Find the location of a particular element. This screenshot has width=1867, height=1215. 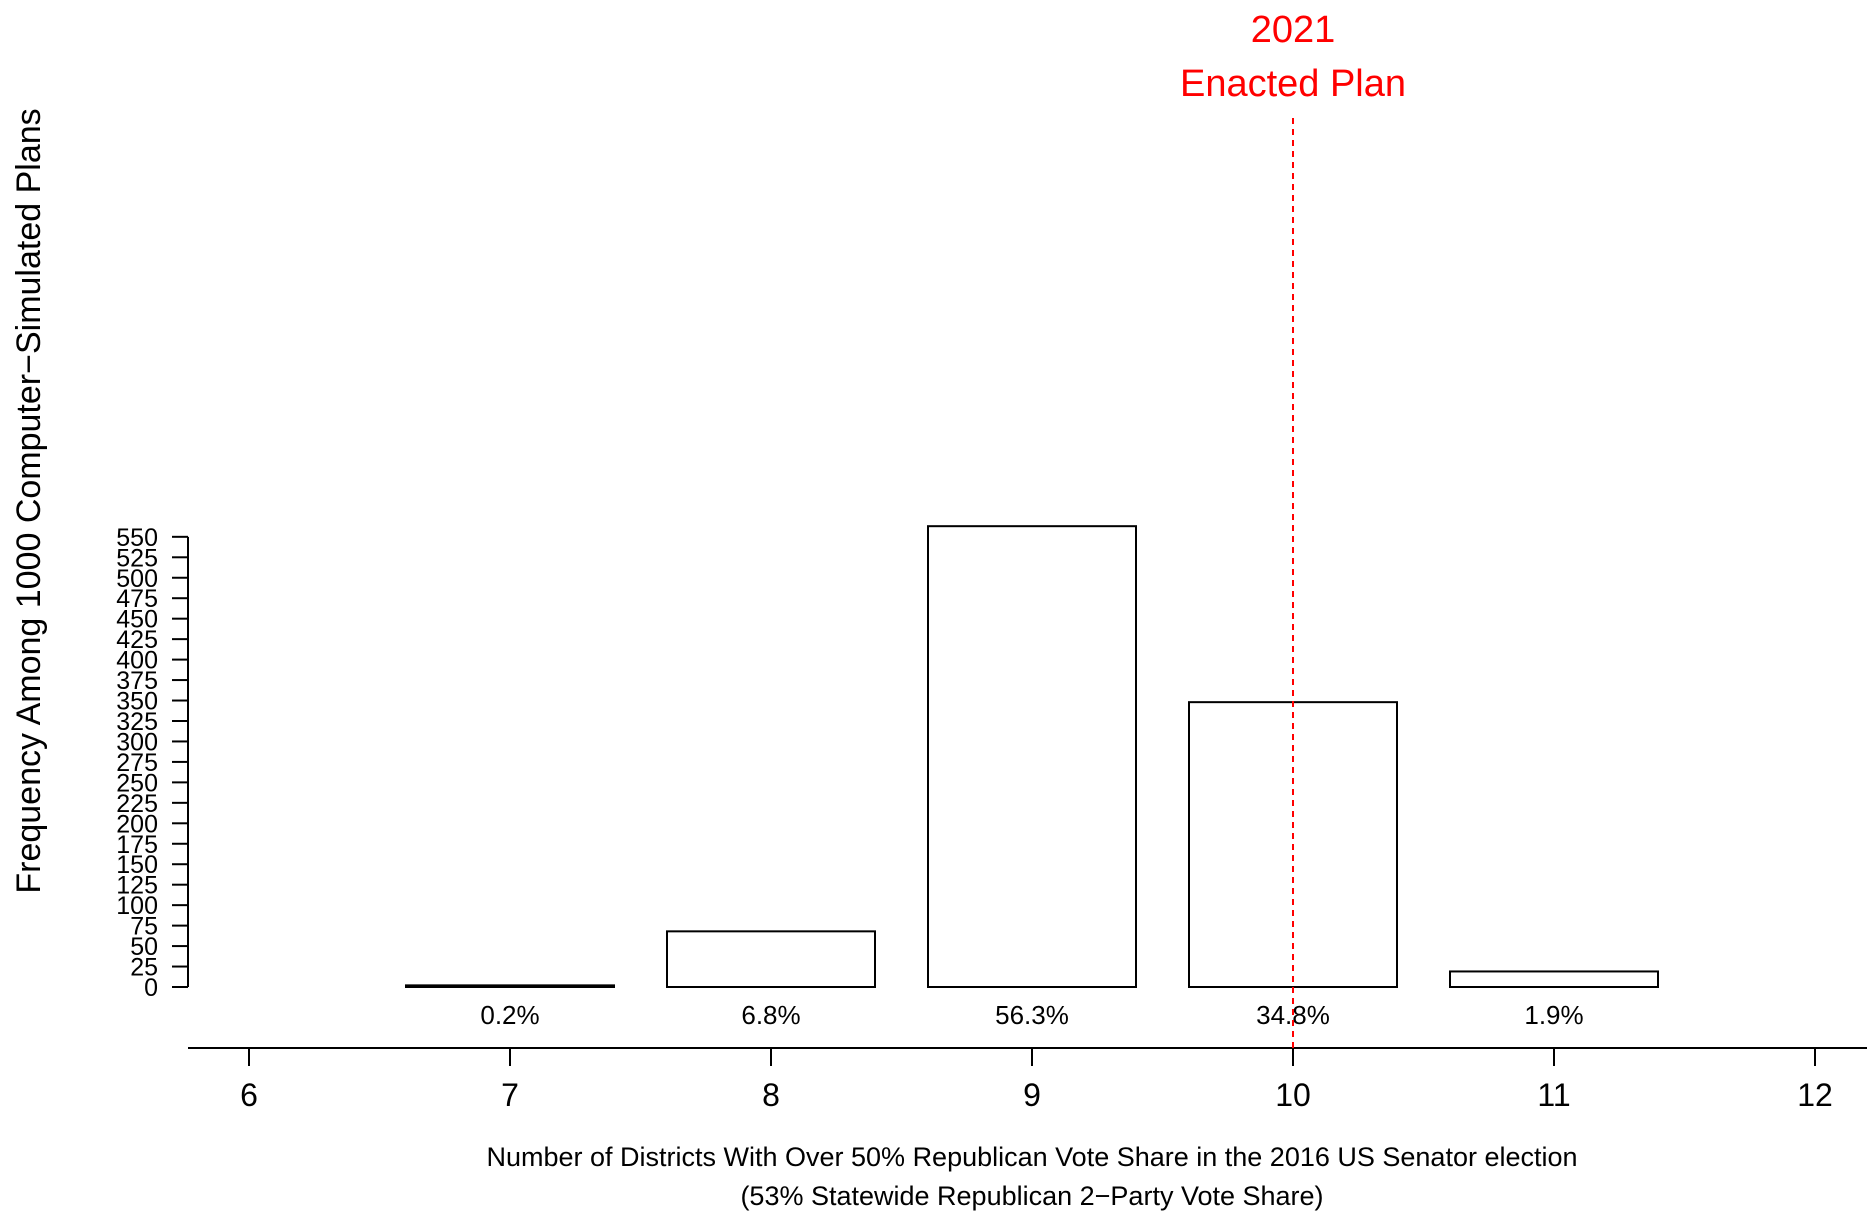

y-tick-label: 225 is located at coordinates (137, 804).